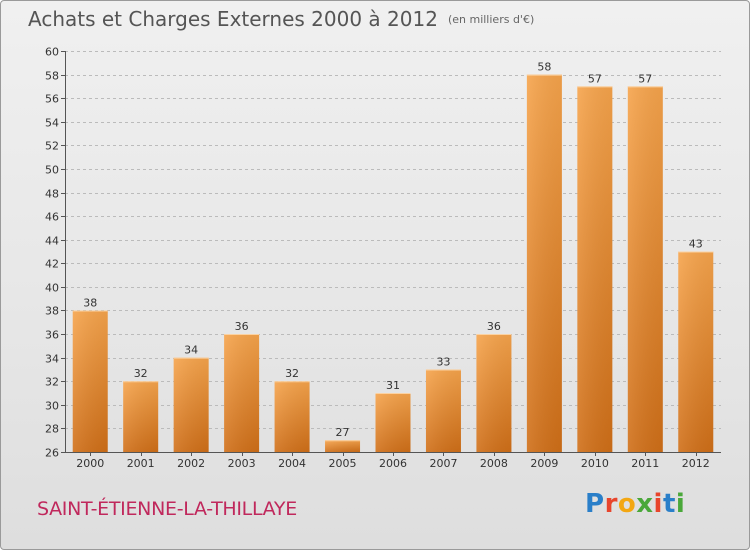  Describe the element at coordinates (443, 361) in the screenshot. I see `value-label: 33` at that location.